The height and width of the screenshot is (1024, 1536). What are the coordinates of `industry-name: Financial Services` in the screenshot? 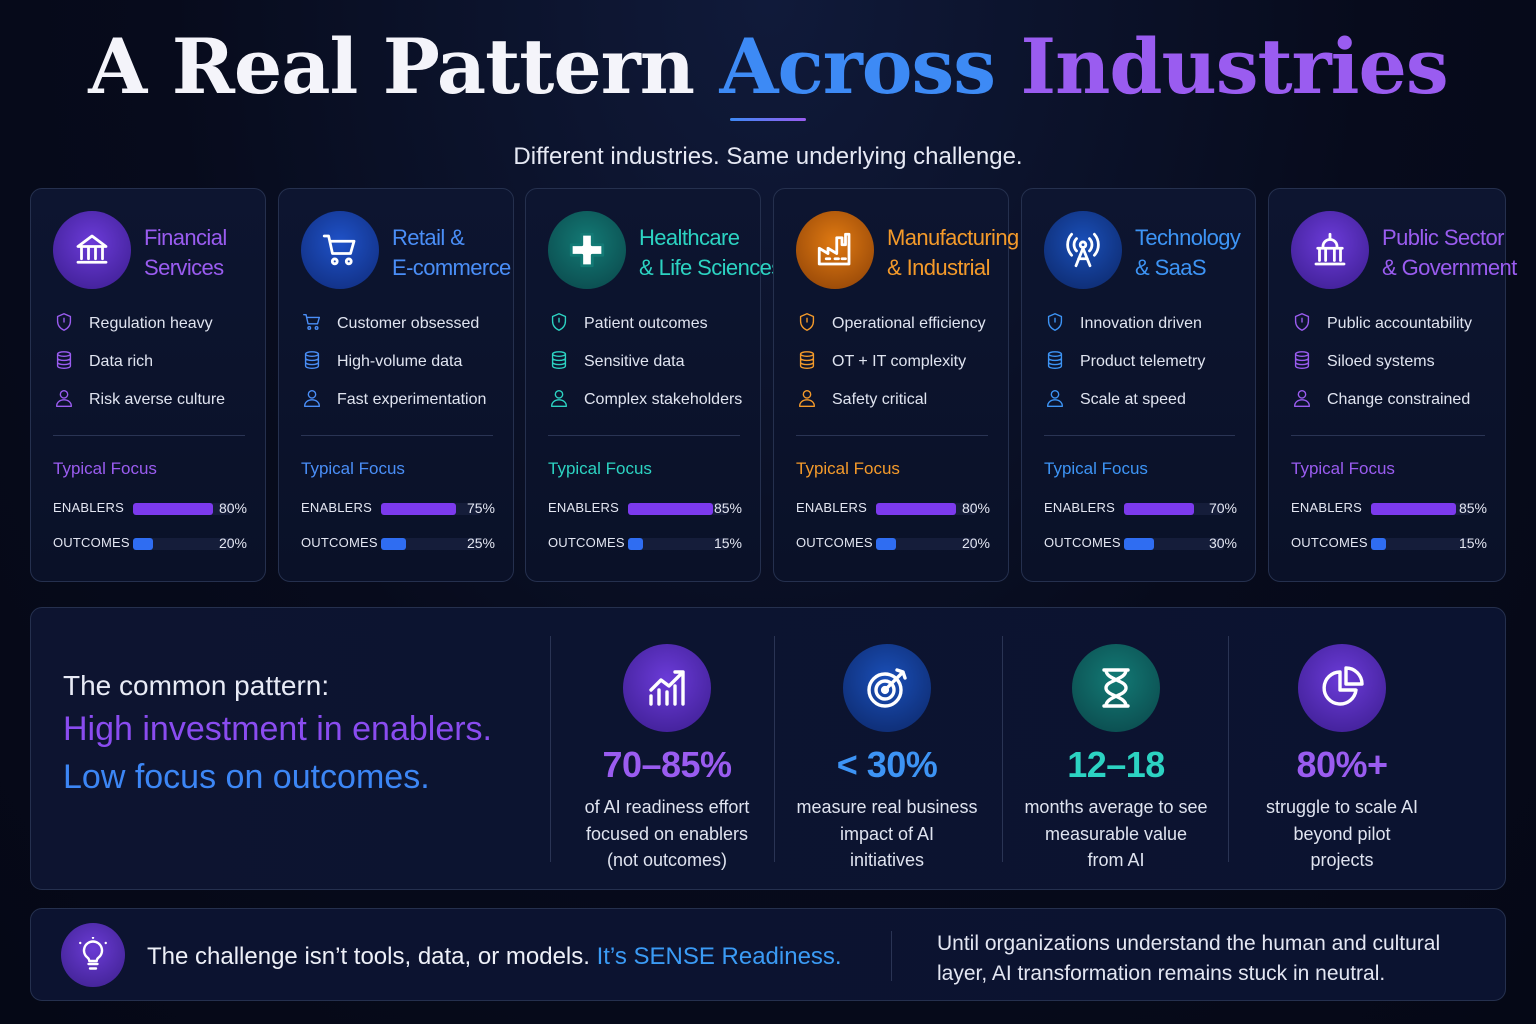 It's located at (185, 253).